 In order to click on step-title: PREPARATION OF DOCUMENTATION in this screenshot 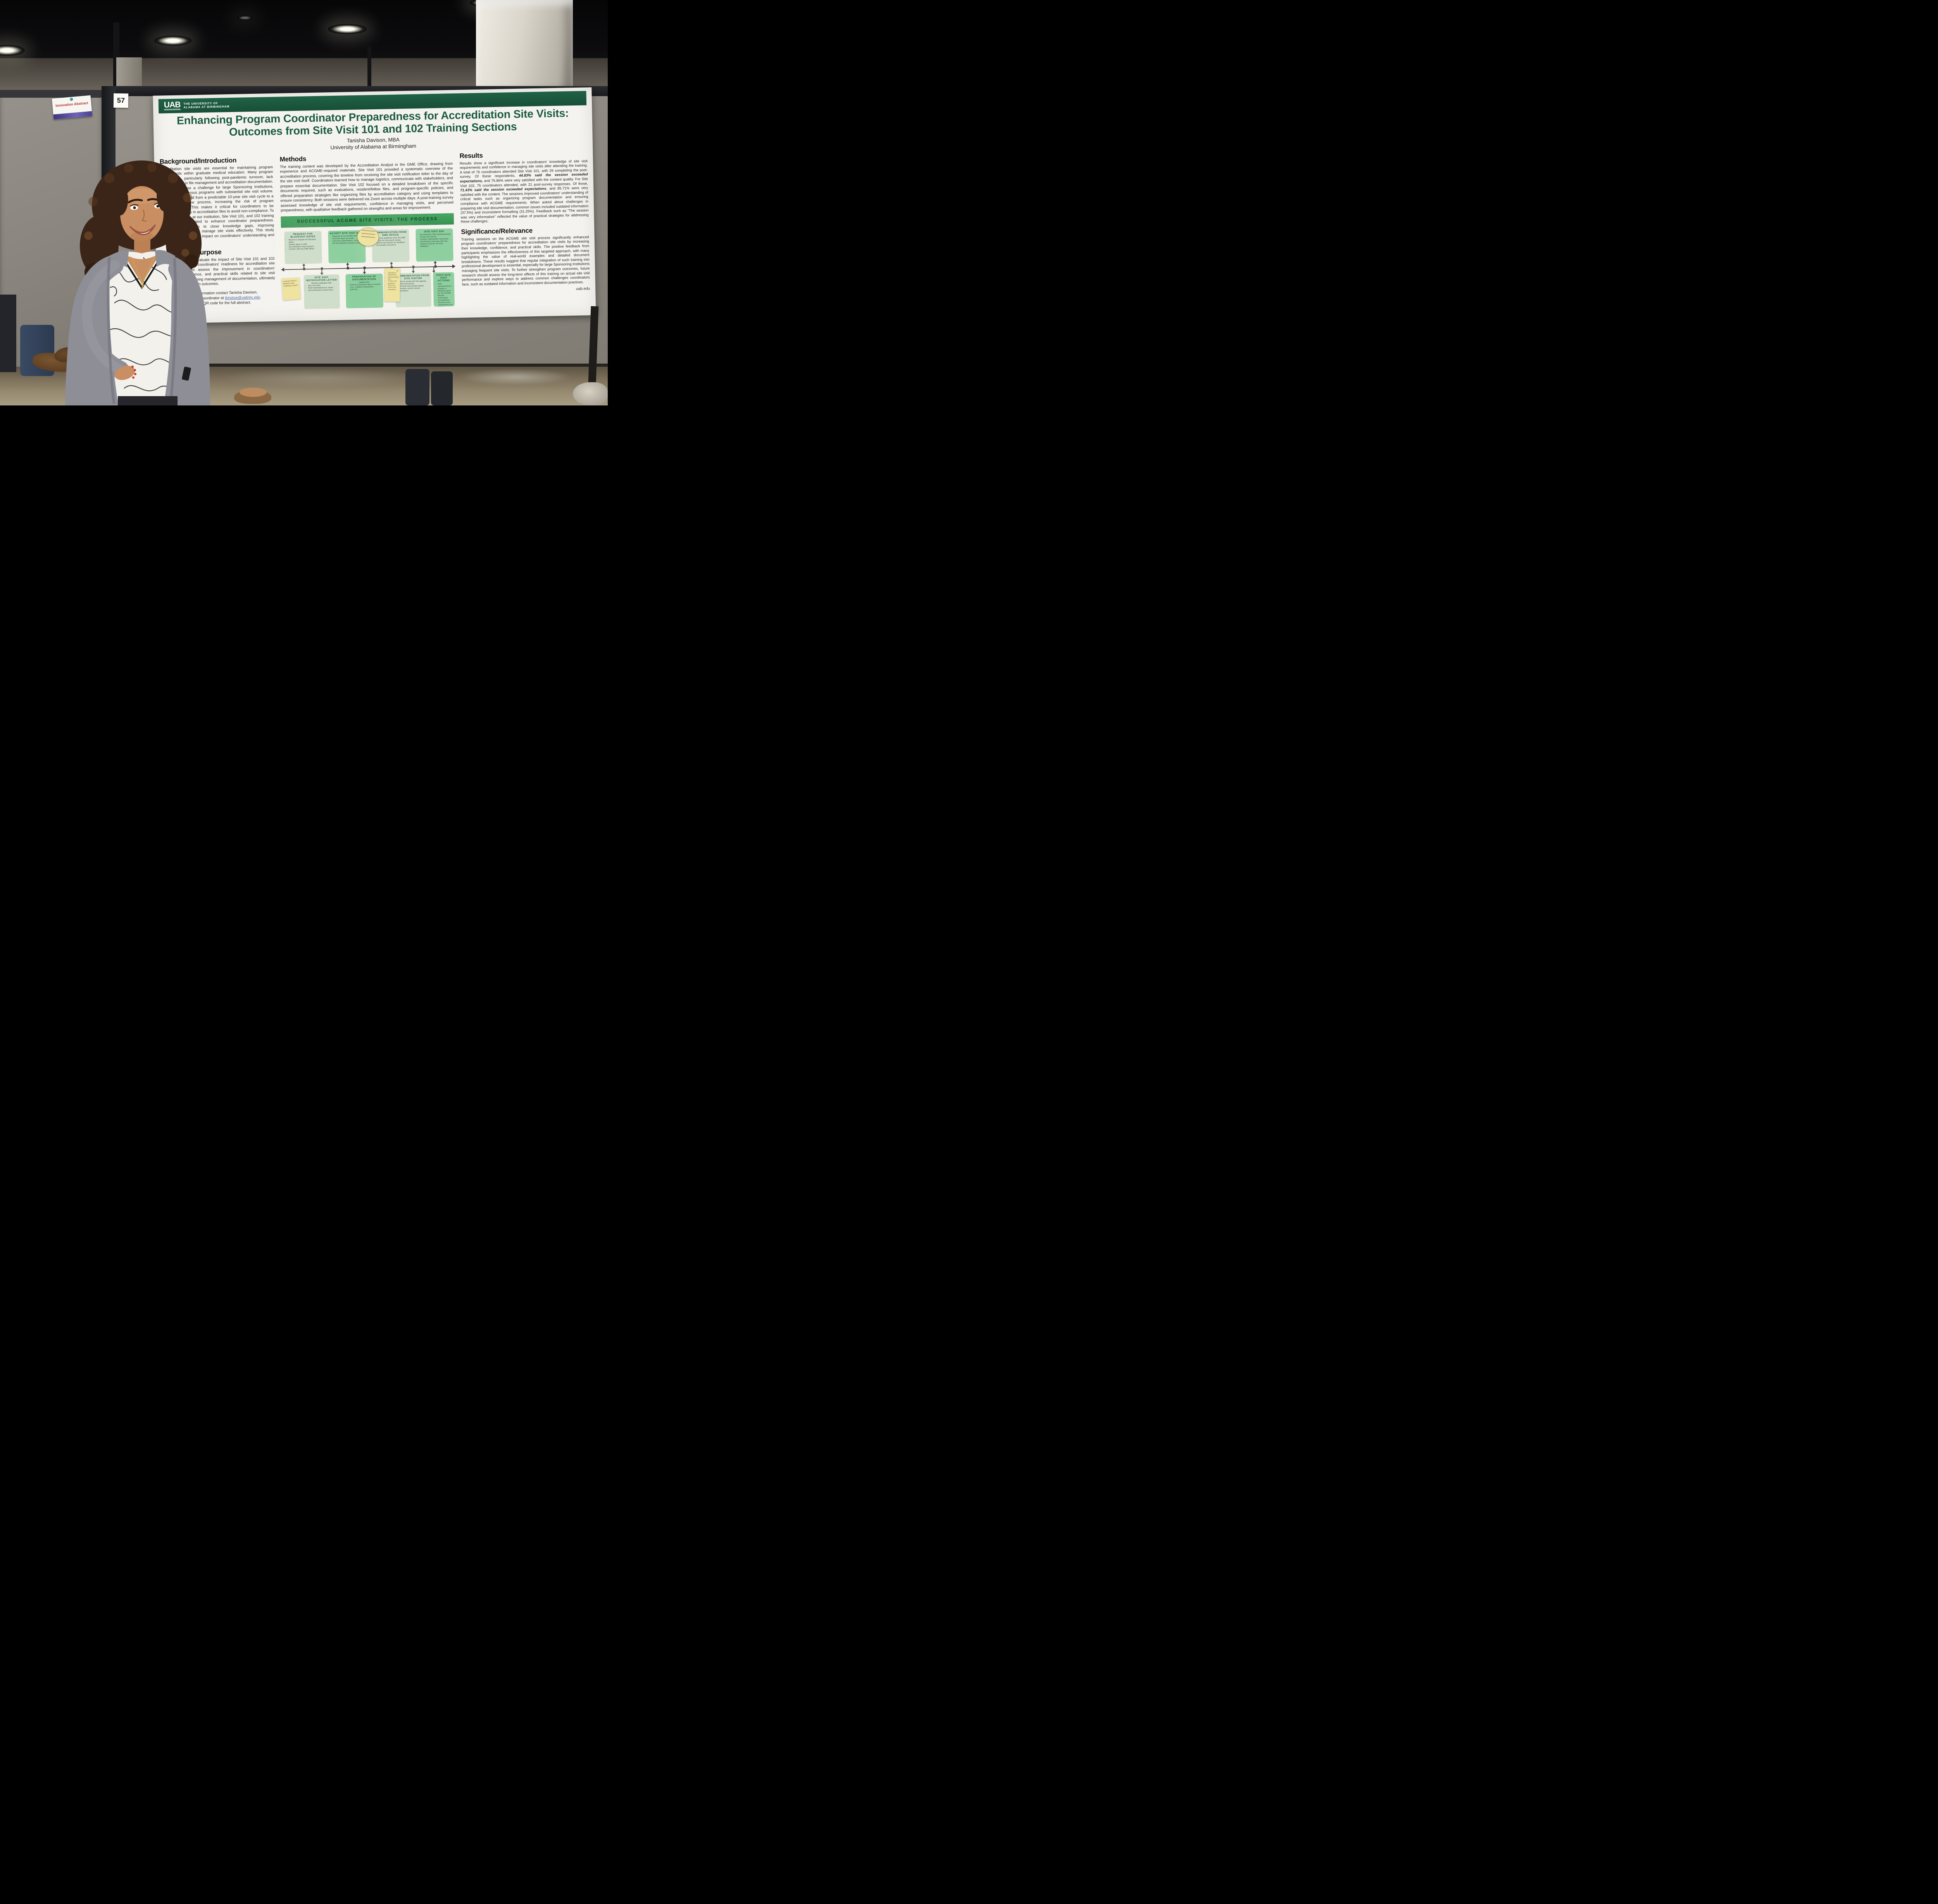, I will do `click(364, 278)`.